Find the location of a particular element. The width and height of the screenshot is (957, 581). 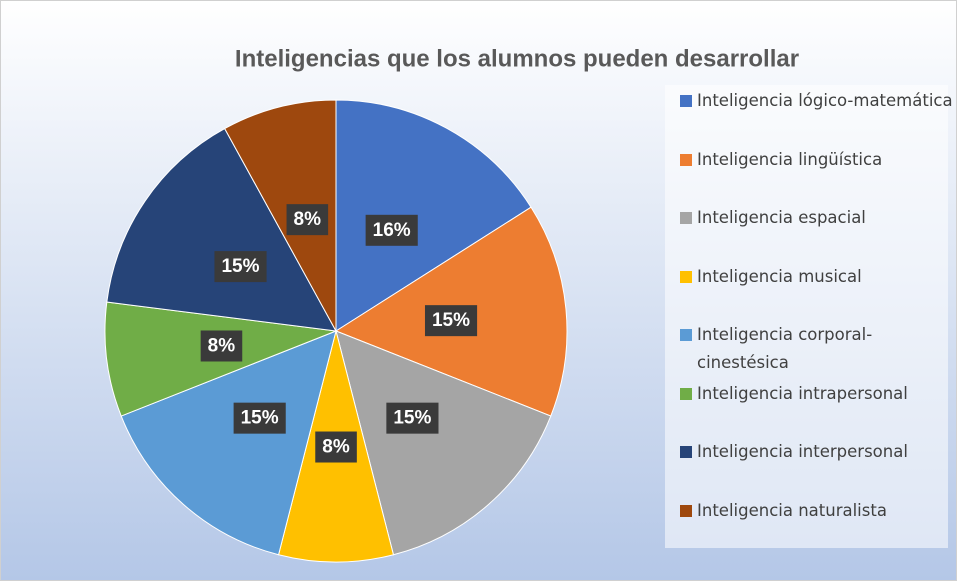

legend-label: Inteligencia interpersonal is located at coordinates (802, 451).